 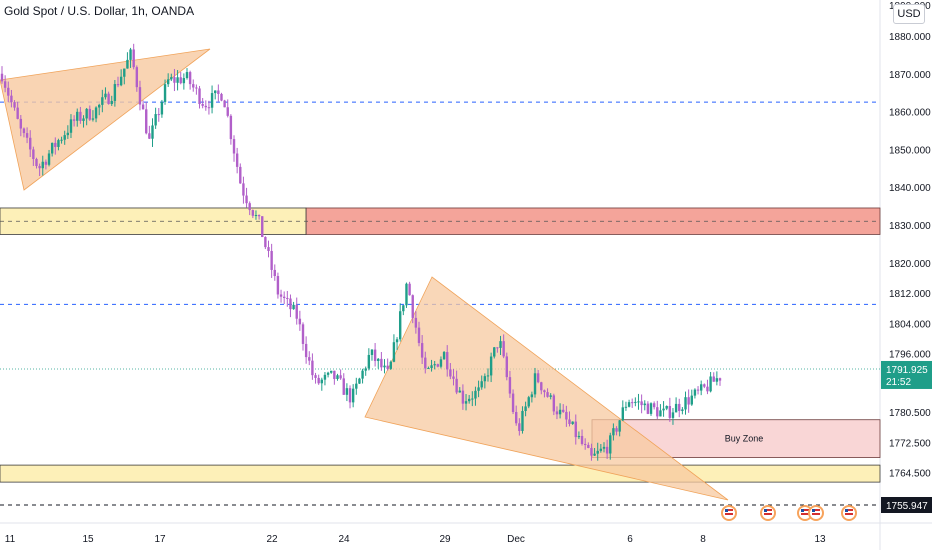 What do you see at coordinates (802, 510) in the screenshot?
I see `event-flag-canton` at bounding box center [802, 510].